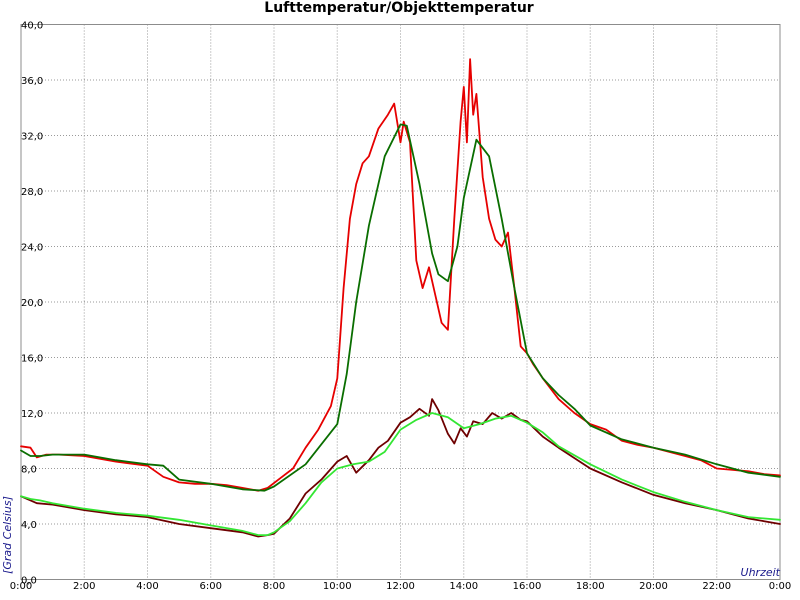 Image resolution: width=800 pixels, height=600 pixels. What do you see at coordinates (32, 303) in the screenshot?
I see `y-tick-label: 20,0` at bounding box center [32, 303].